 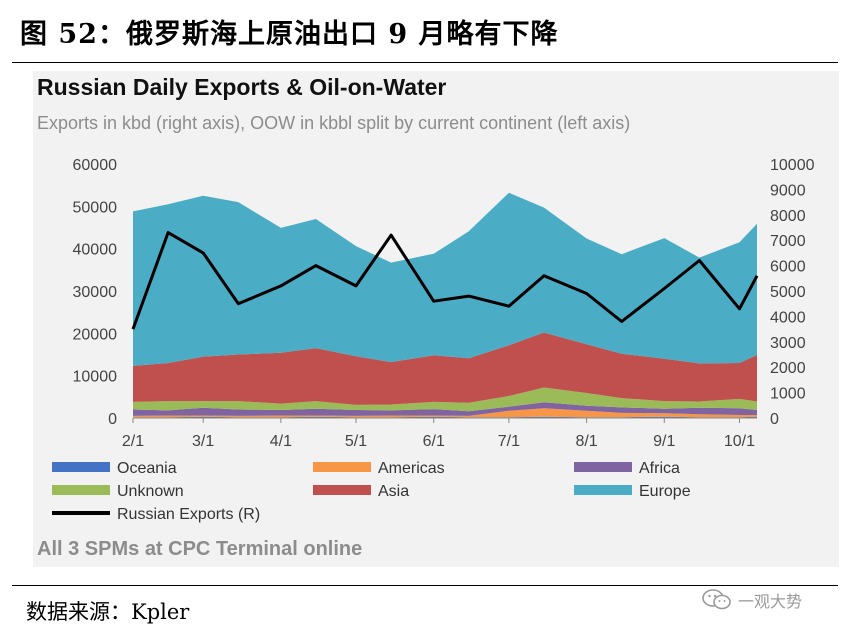 I want to click on figure-title: 图 52：俄罗斯海上原油出口 9 月略有下降, so click(x=289, y=34).